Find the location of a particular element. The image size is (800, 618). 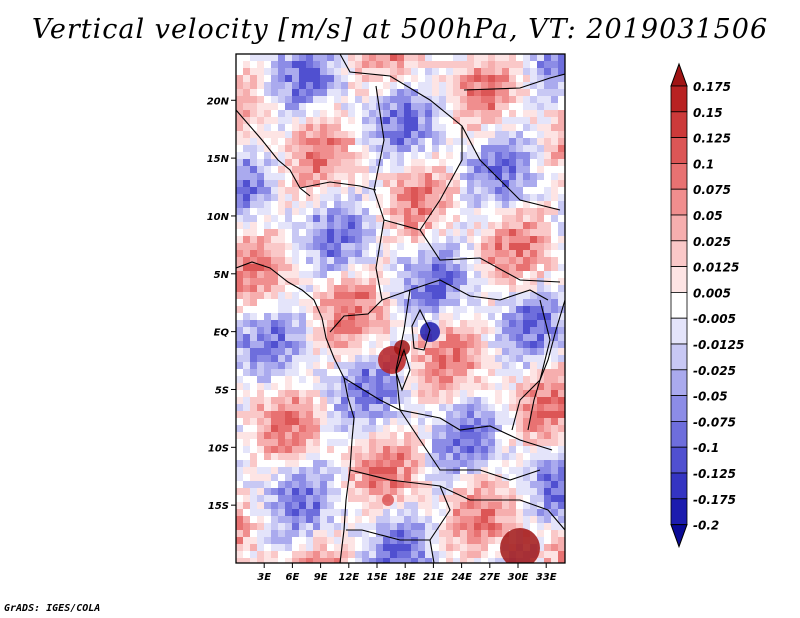

x-tick-label: 18E is located at coordinates (405, 577).